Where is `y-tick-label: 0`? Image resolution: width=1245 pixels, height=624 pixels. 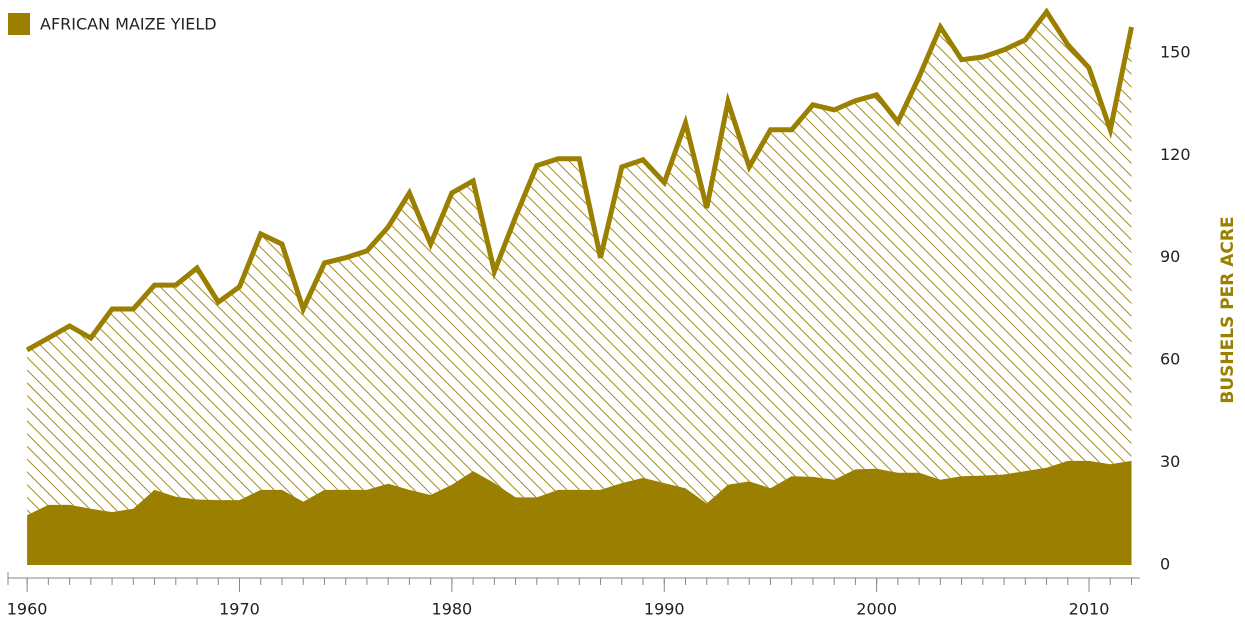 y-tick-label: 0 is located at coordinates (1165, 564).